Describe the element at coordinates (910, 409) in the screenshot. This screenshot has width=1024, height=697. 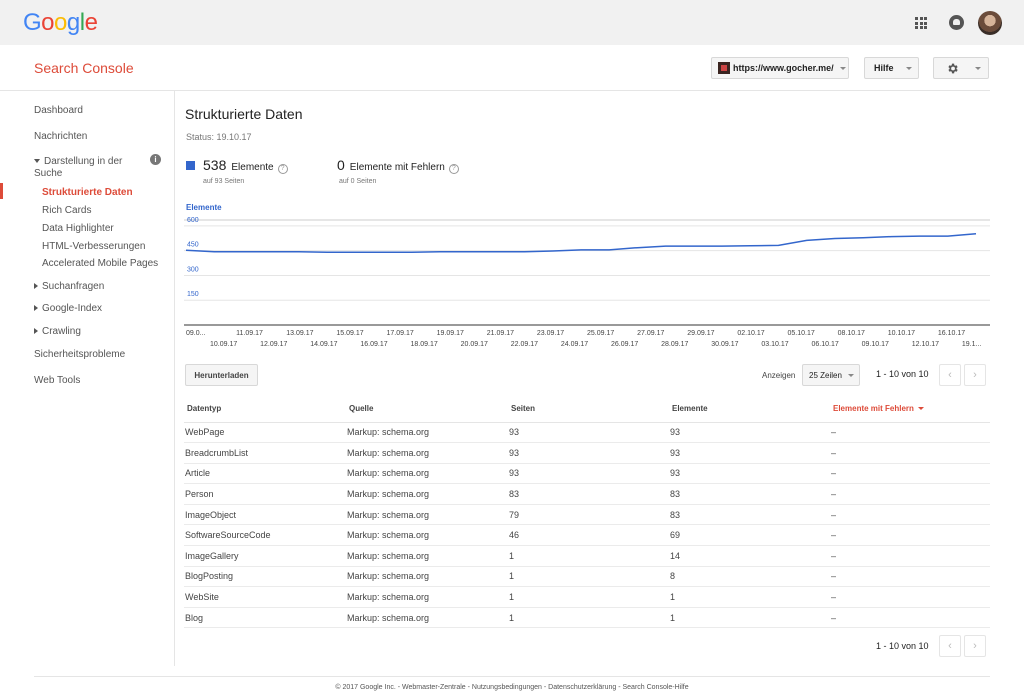
I see `column-header-errors: Elemente mit Fehlern` at that location.